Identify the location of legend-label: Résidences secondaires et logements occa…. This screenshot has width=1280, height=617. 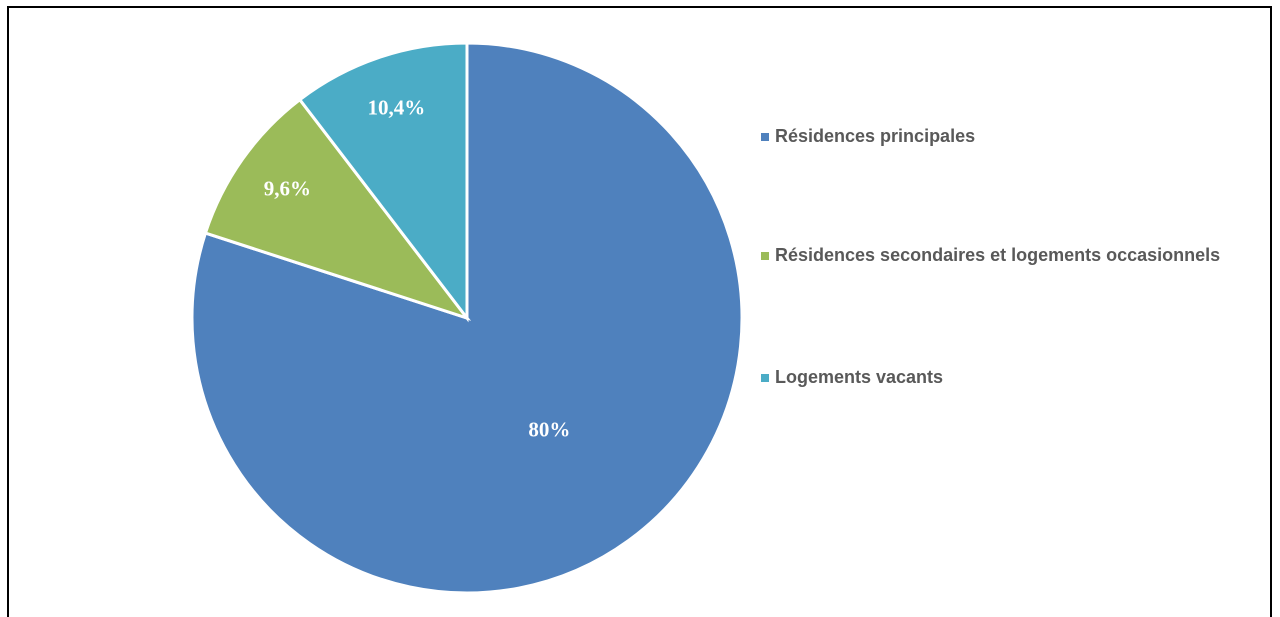
(997, 255).